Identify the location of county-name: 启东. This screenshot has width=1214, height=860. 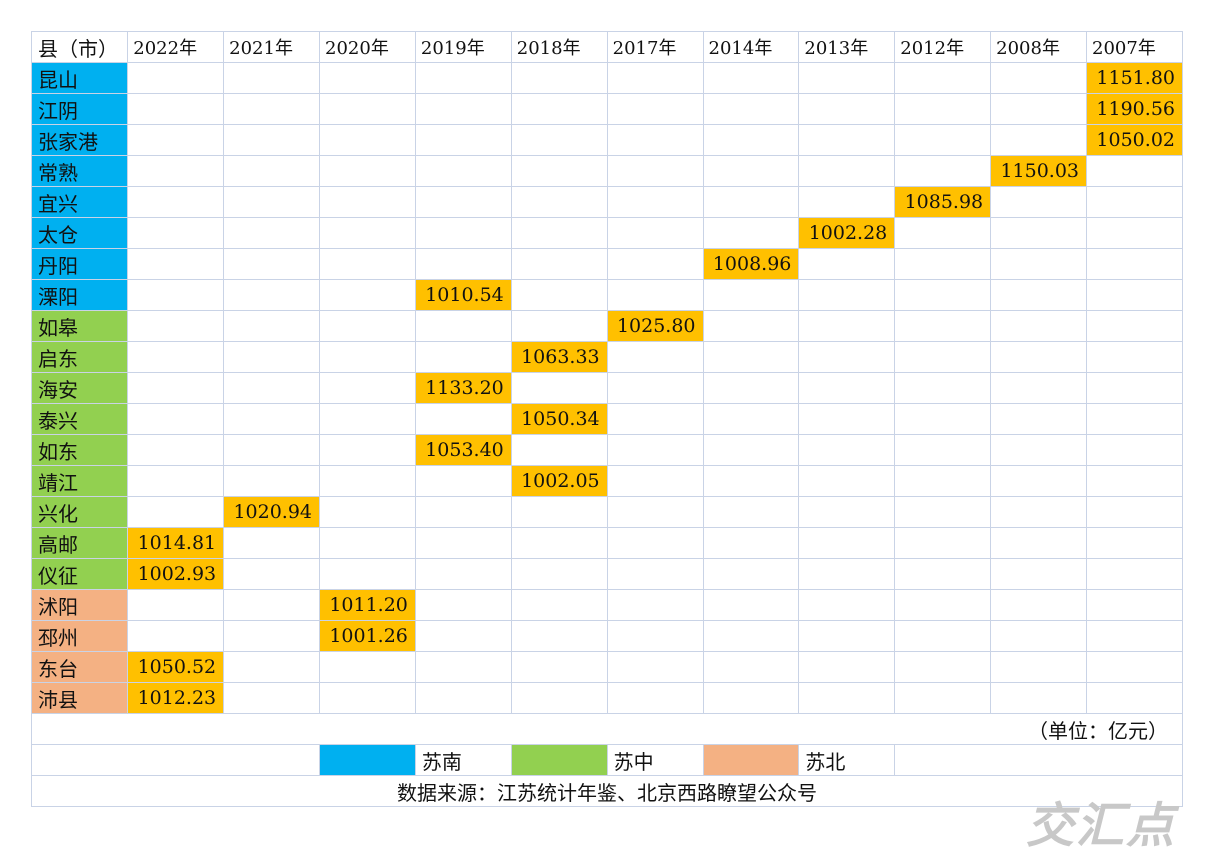
(79, 357).